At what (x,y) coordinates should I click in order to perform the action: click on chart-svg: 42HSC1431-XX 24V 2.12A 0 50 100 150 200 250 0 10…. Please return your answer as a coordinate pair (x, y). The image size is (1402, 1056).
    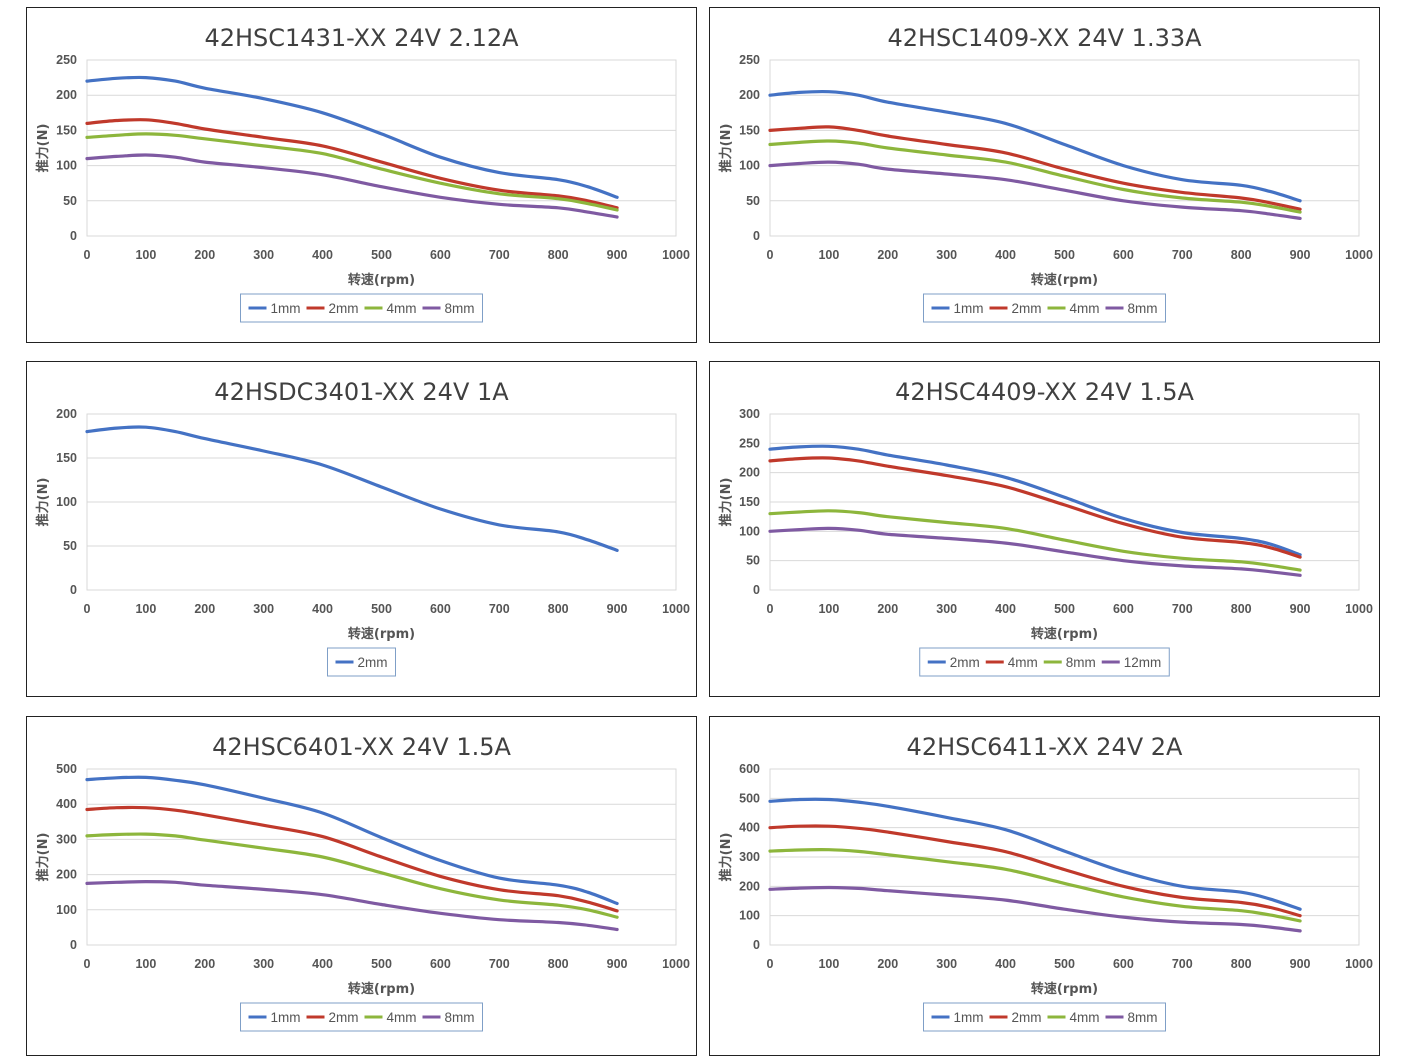
    Looking at the image, I should click on (362, 173).